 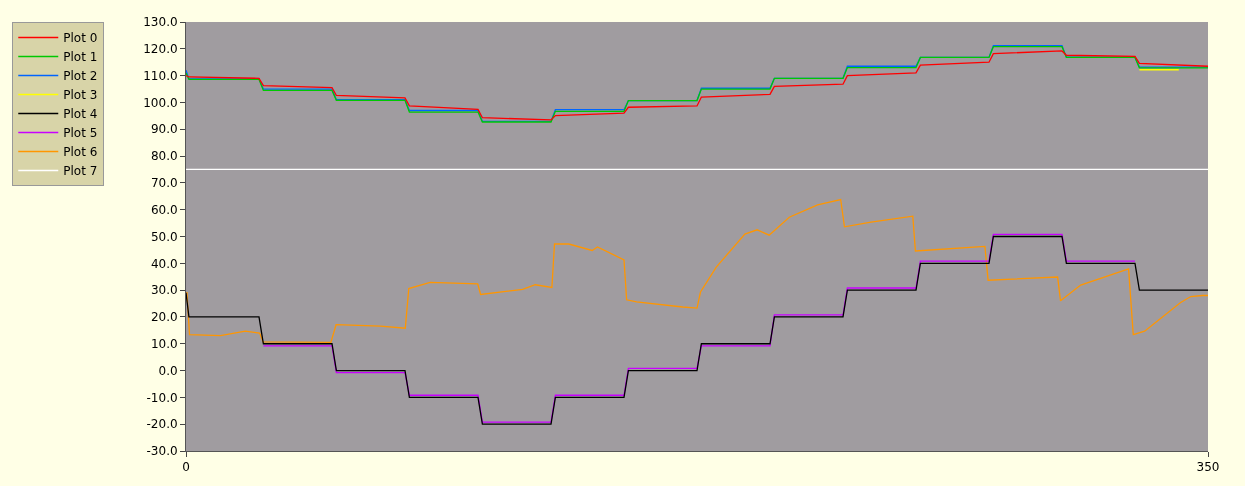 I want to click on y-tick-label: 130.0, so click(x=160, y=22).